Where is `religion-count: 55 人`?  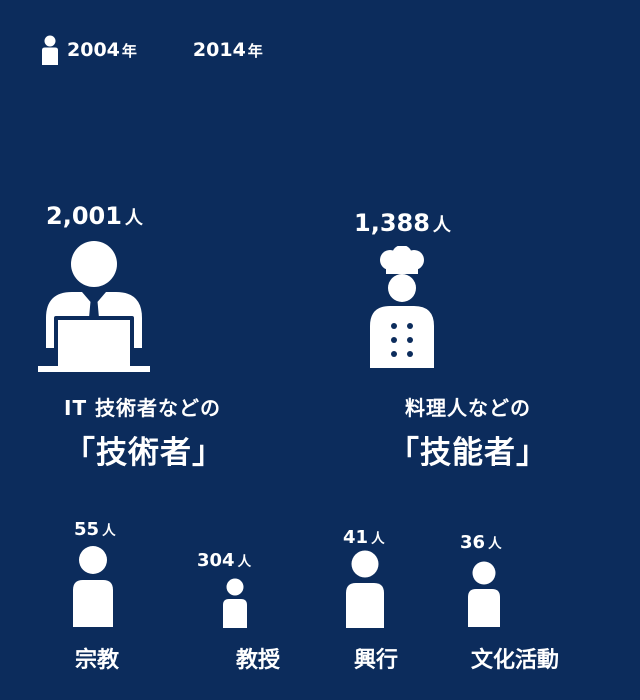 religion-count: 55 人 is located at coordinates (95, 529).